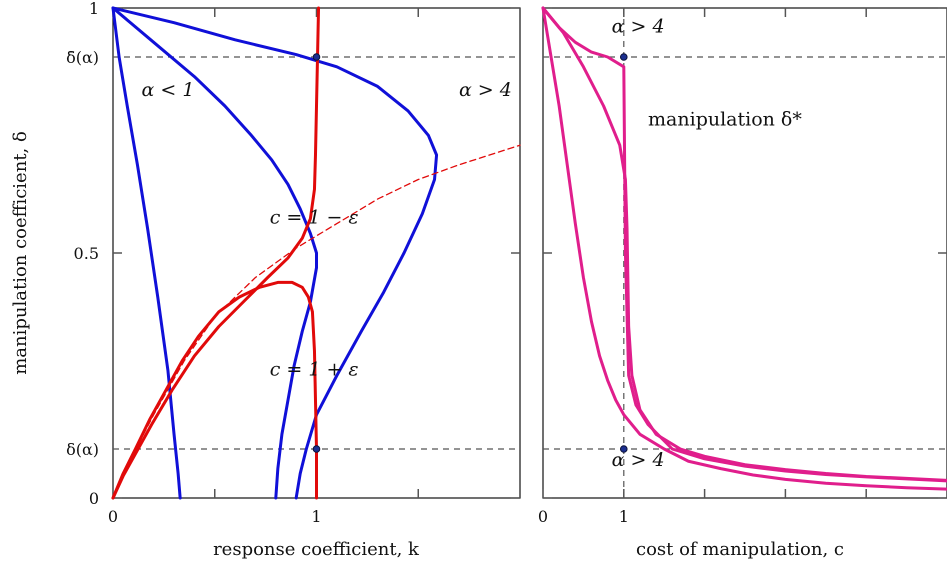  What do you see at coordinates (638, 460) in the screenshot?
I see `right-annotation-2: α > 4` at bounding box center [638, 460].